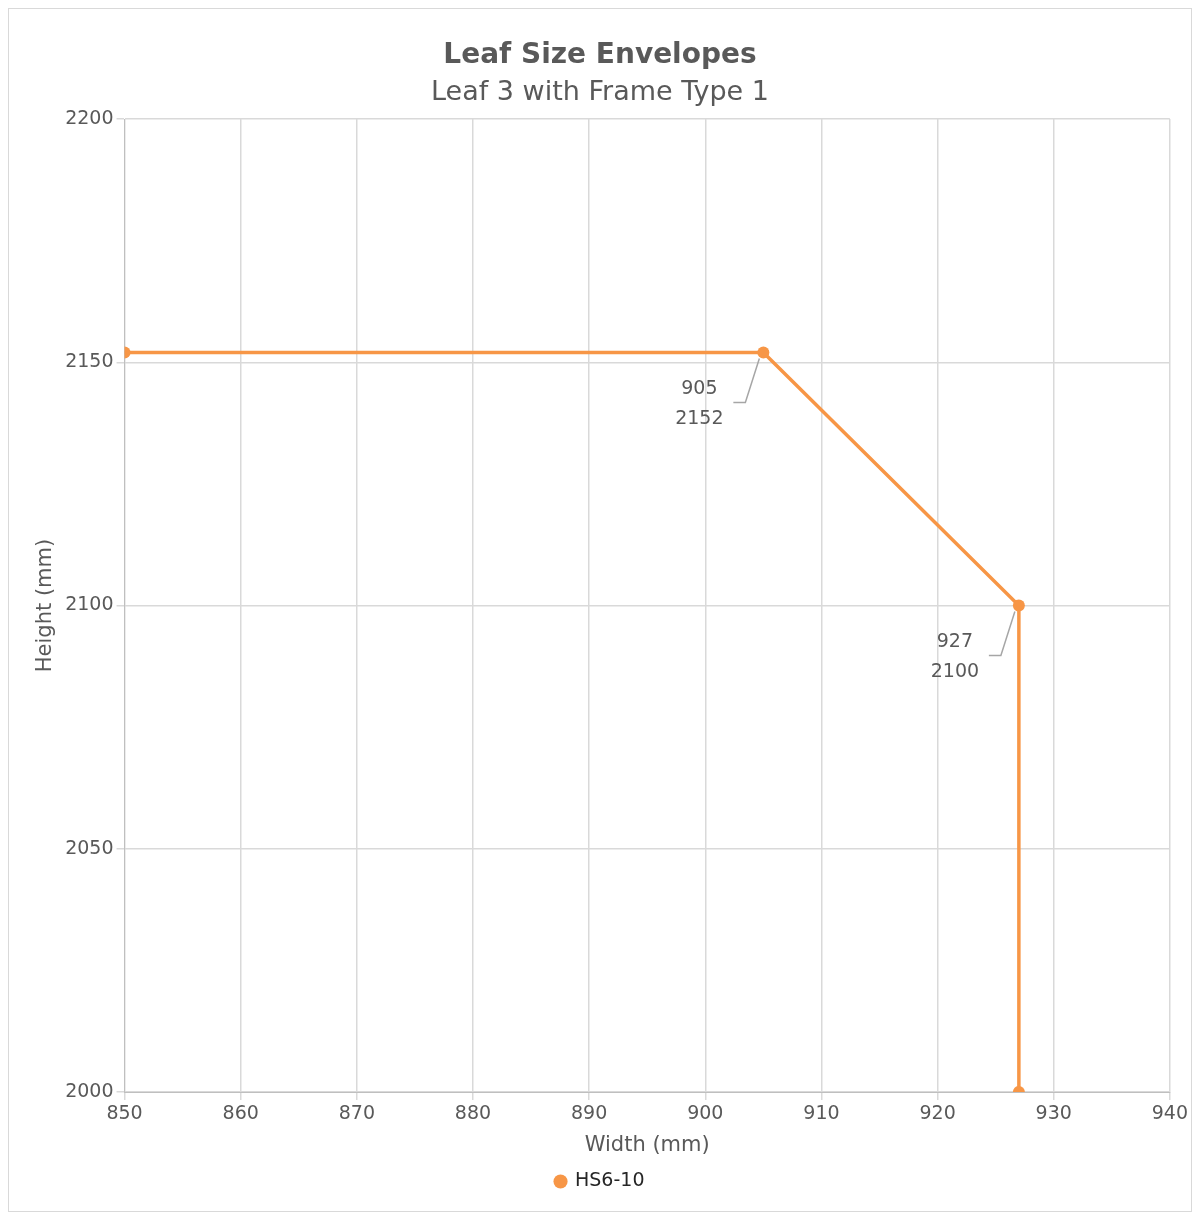 The image size is (1202, 1222). What do you see at coordinates (699, 402) in the screenshot?
I see `data-label: 905 2152` at bounding box center [699, 402].